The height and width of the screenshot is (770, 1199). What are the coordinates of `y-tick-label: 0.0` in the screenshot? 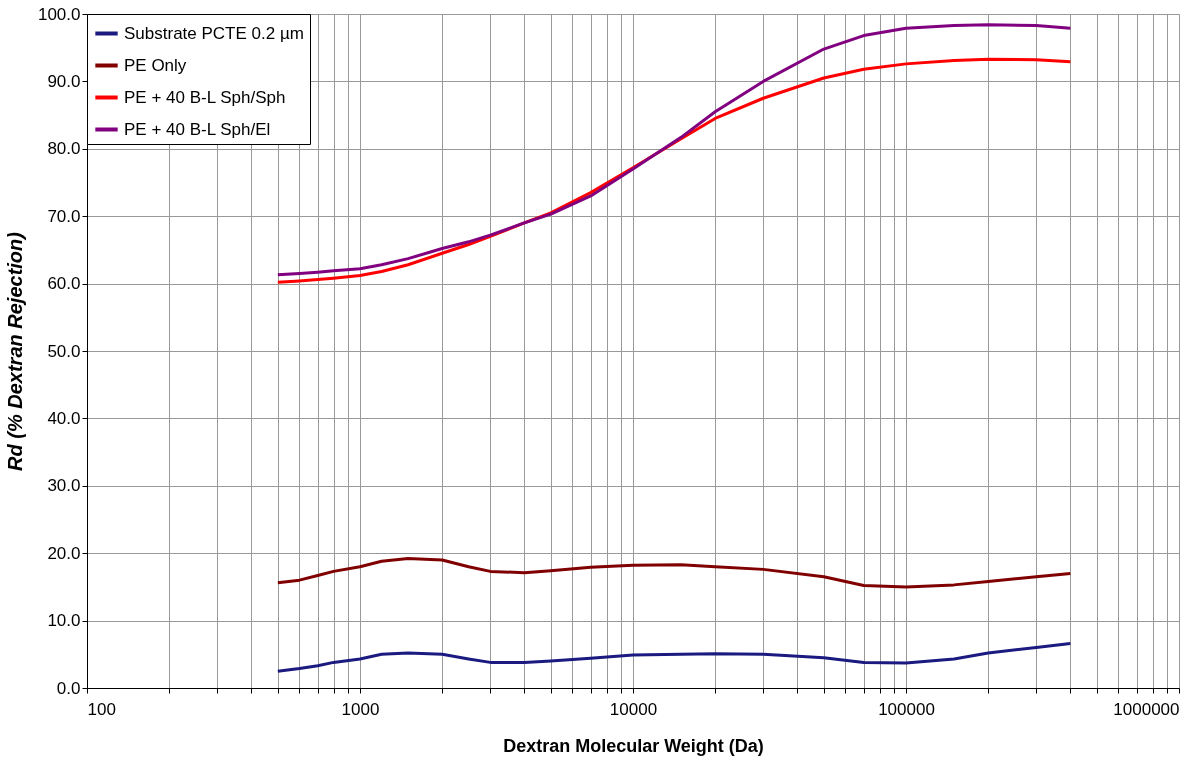 It's located at (68, 688).